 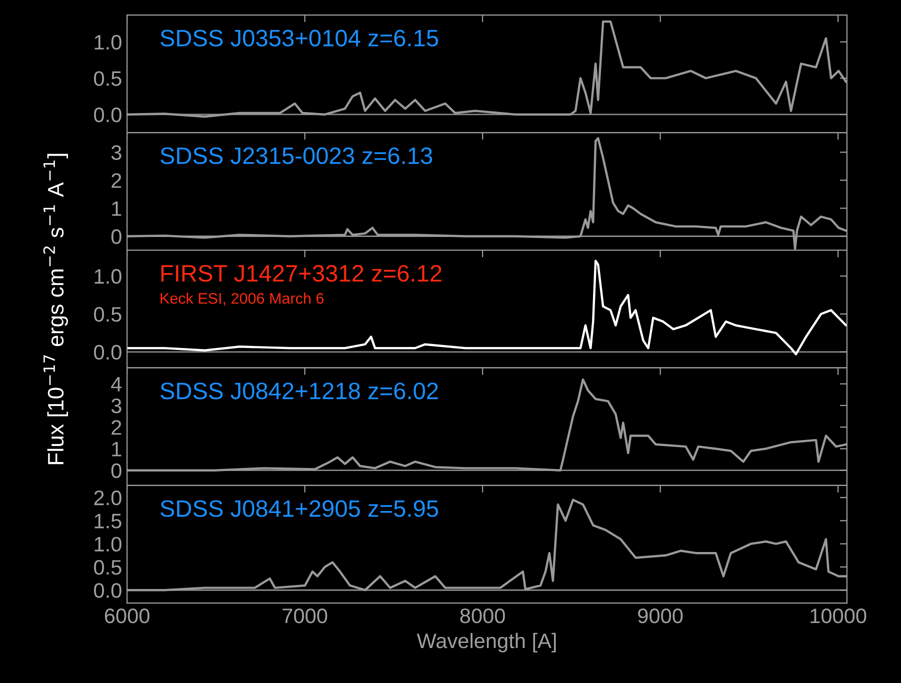 I want to click on y-tick-label: 2.0, so click(x=108, y=498).